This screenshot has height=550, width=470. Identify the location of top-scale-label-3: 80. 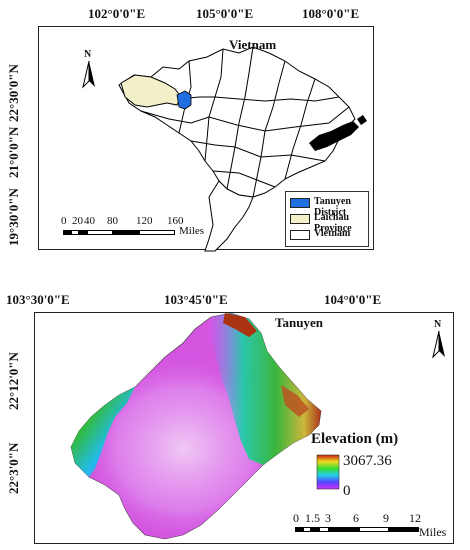
(112, 221).